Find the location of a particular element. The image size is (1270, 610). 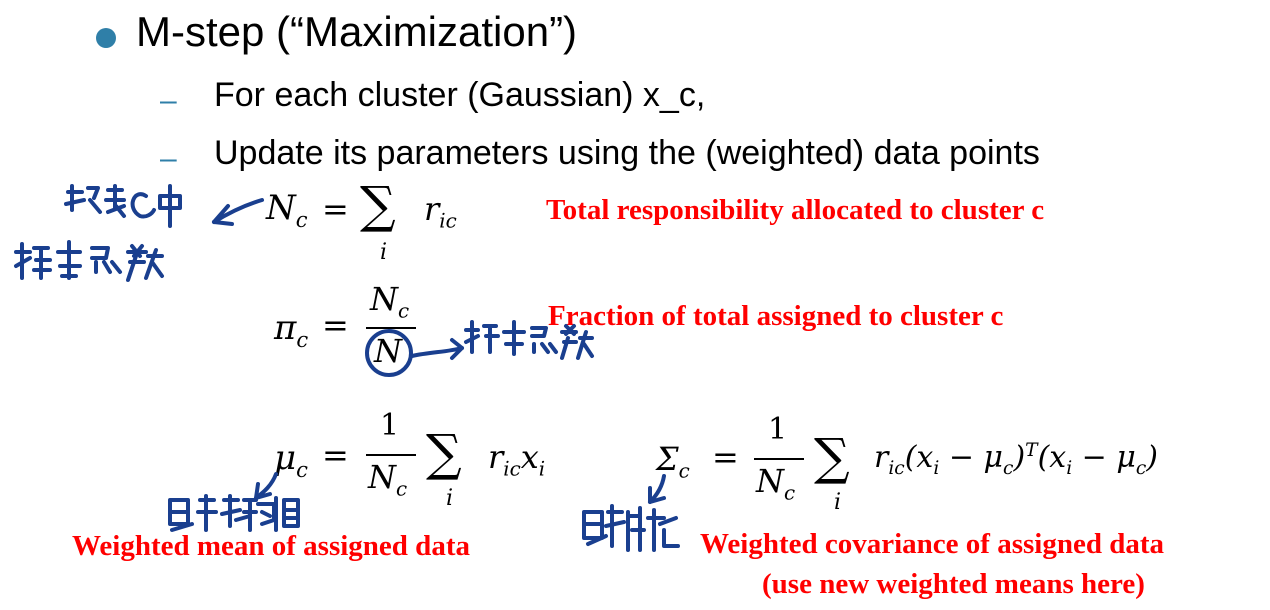

sigma-denominator: Nc is located at coordinates (776, 483).